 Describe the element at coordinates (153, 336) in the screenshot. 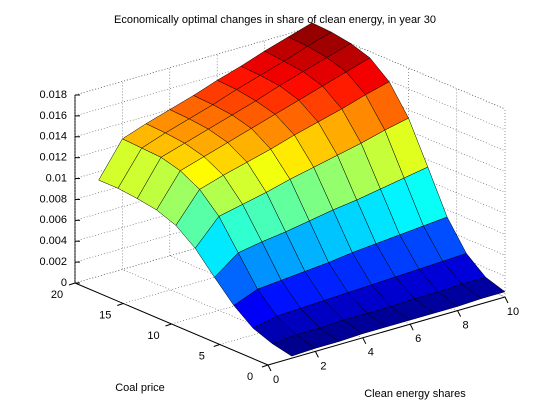

I see `y-tick-label: 10` at that location.